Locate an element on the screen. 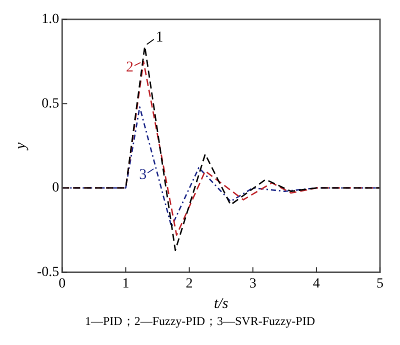 Image resolution: width=400 pixels, height=345 pixels. x-axis-title: t/s is located at coordinates (221, 304).